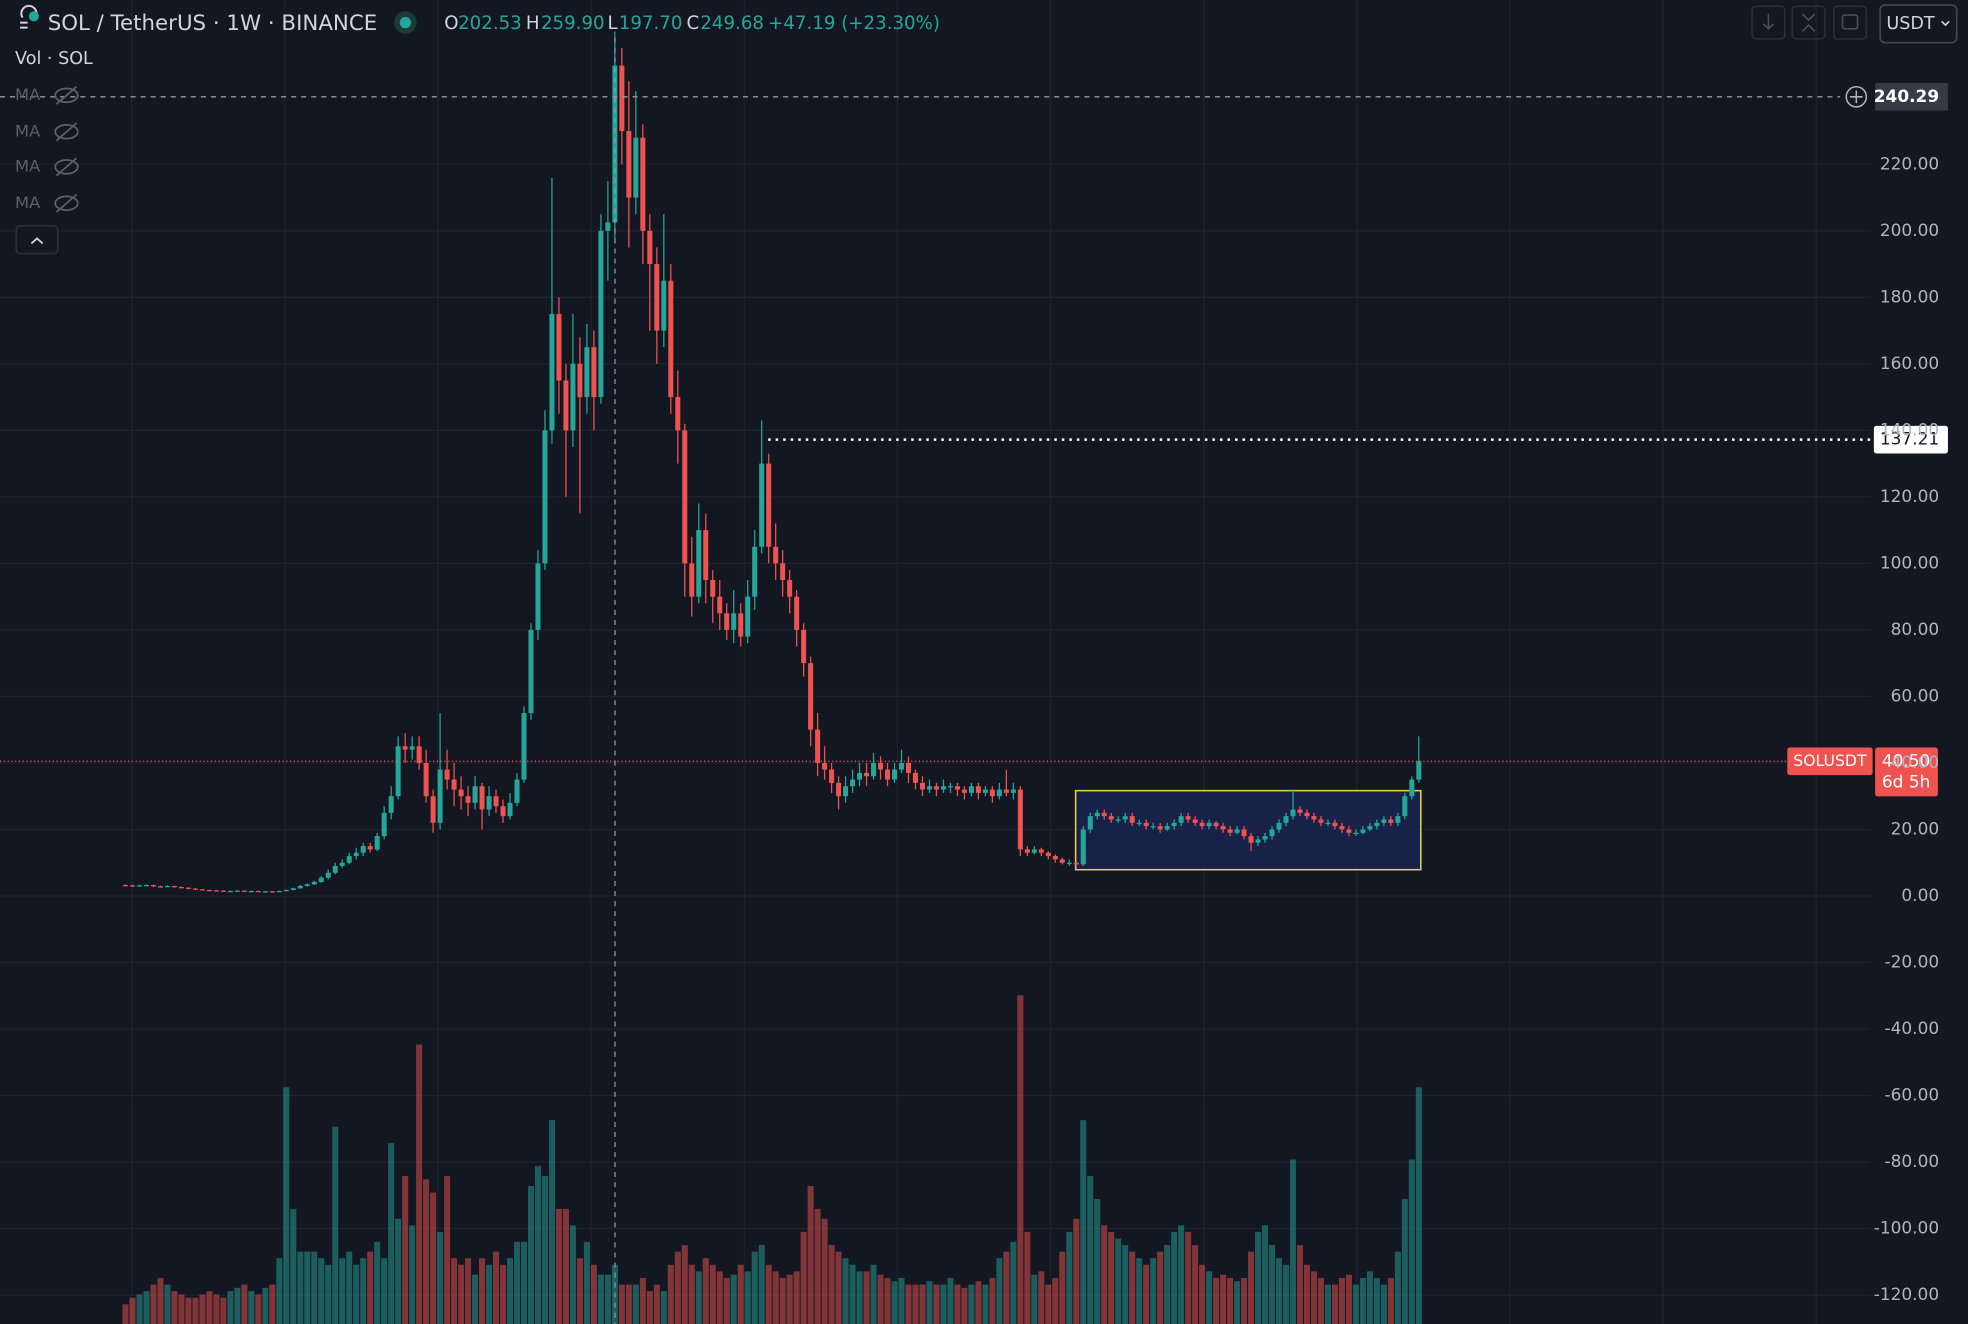  Describe the element at coordinates (37, 240) in the screenshot. I see `collapse-button` at that location.